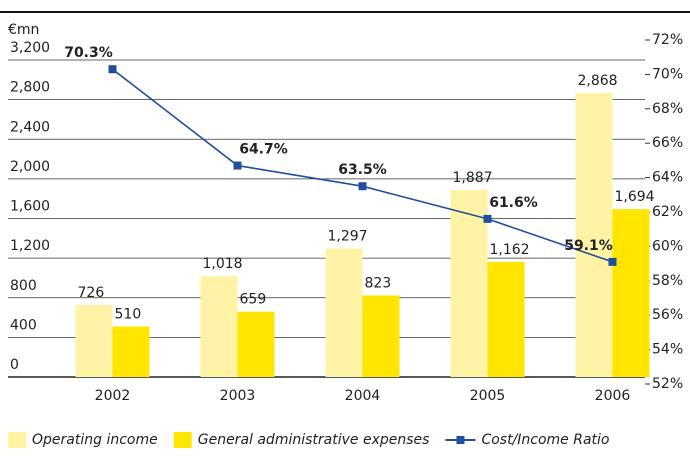  I want to click on ratio-value-label: 61.6%, so click(513, 203).